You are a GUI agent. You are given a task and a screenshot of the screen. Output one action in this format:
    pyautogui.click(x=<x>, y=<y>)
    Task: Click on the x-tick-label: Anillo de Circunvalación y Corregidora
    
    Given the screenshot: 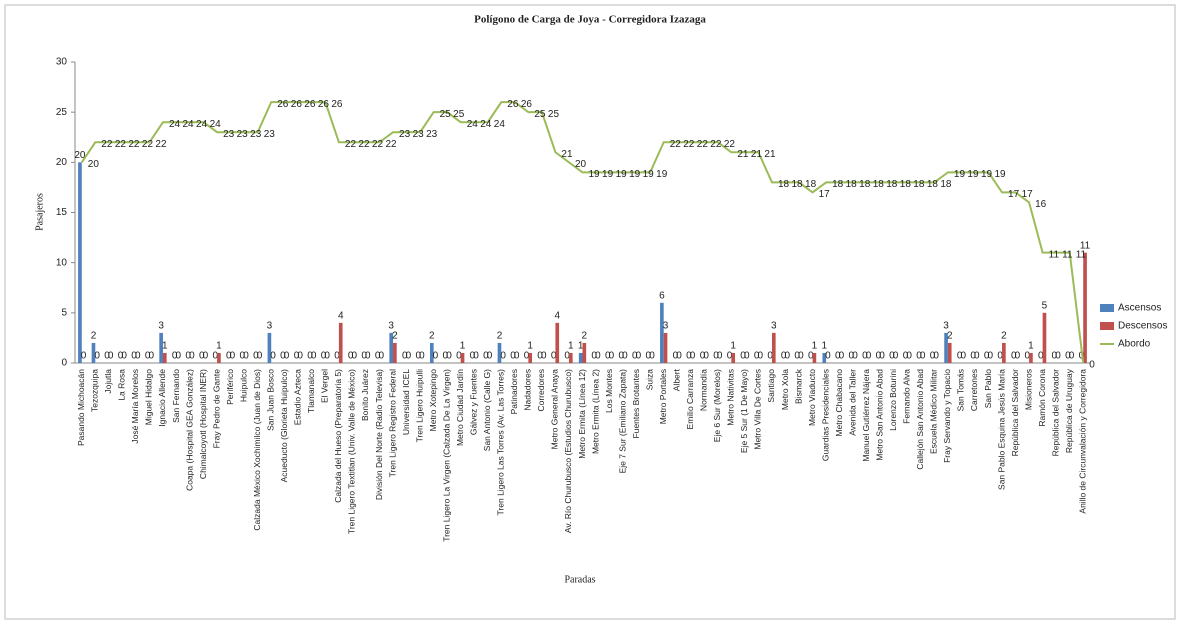 What is the action you would take?
    pyautogui.click(x=1082, y=441)
    